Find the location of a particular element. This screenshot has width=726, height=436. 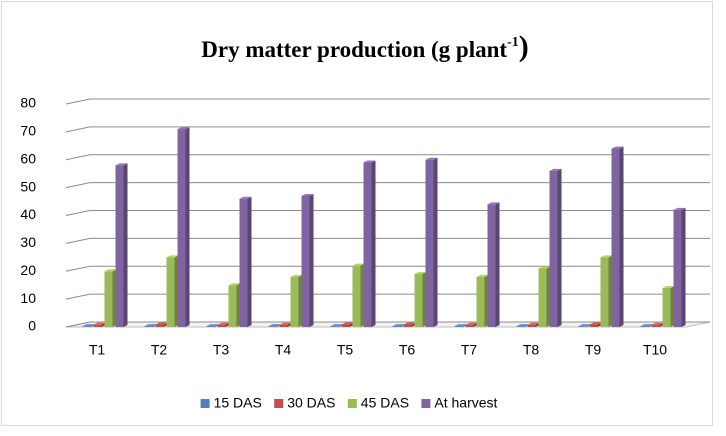

x-tick-label: T5 is located at coordinates (345, 350).